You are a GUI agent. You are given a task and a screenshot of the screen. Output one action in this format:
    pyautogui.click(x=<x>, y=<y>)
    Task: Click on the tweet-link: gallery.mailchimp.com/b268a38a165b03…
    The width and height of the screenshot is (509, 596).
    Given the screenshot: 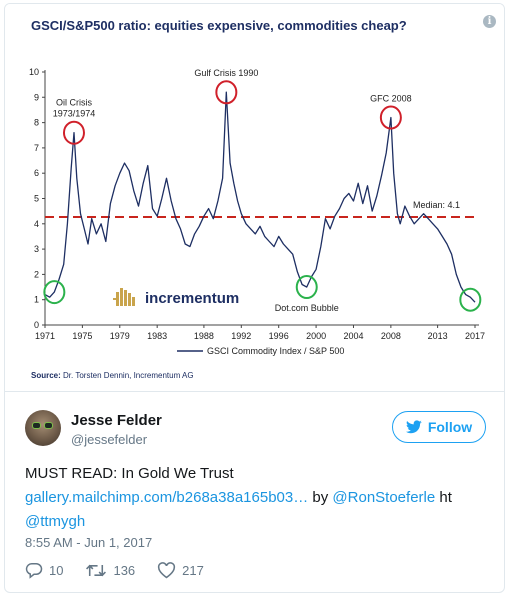 What is the action you would take?
    pyautogui.click(x=167, y=497)
    